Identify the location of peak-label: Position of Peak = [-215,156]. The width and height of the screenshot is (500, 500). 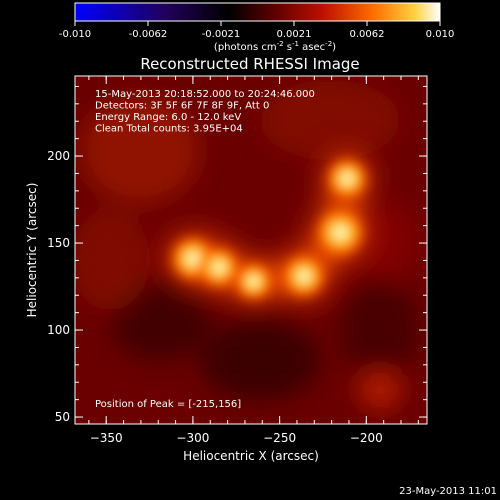
(168, 404).